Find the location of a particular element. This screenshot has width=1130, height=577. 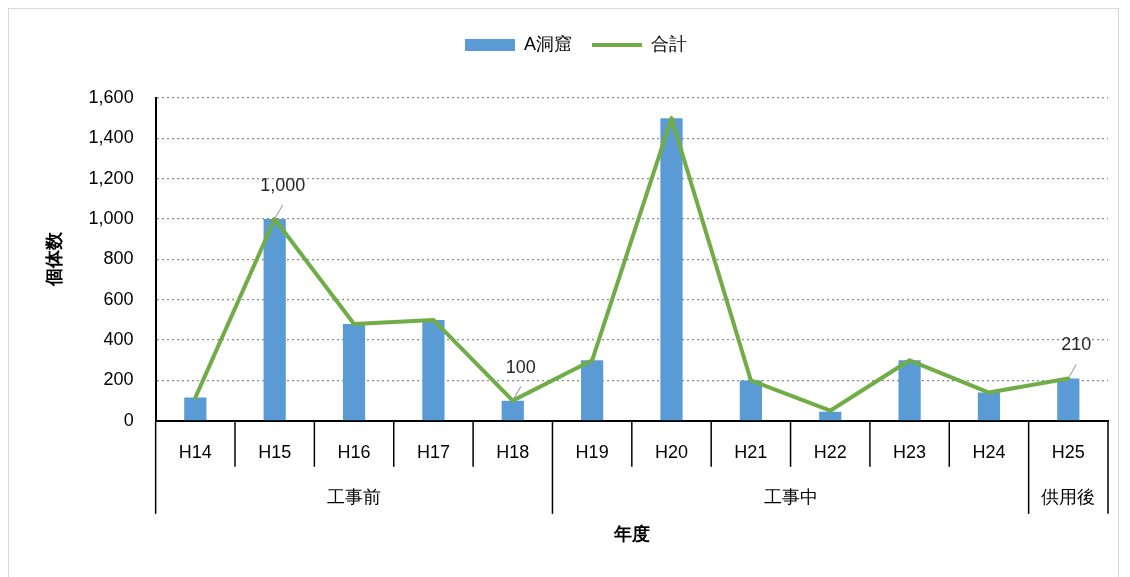

x-tick-label: H20 is located at coordinates (671, 451).